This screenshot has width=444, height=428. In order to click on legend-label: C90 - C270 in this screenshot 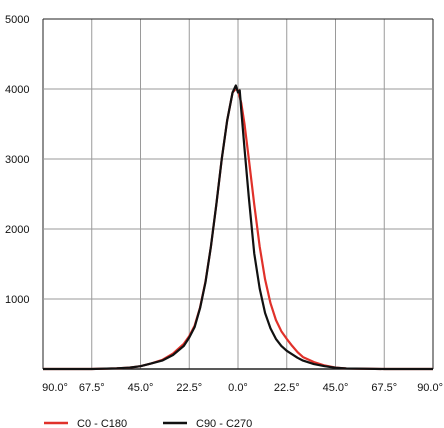, I will do `click(224, 423)`.